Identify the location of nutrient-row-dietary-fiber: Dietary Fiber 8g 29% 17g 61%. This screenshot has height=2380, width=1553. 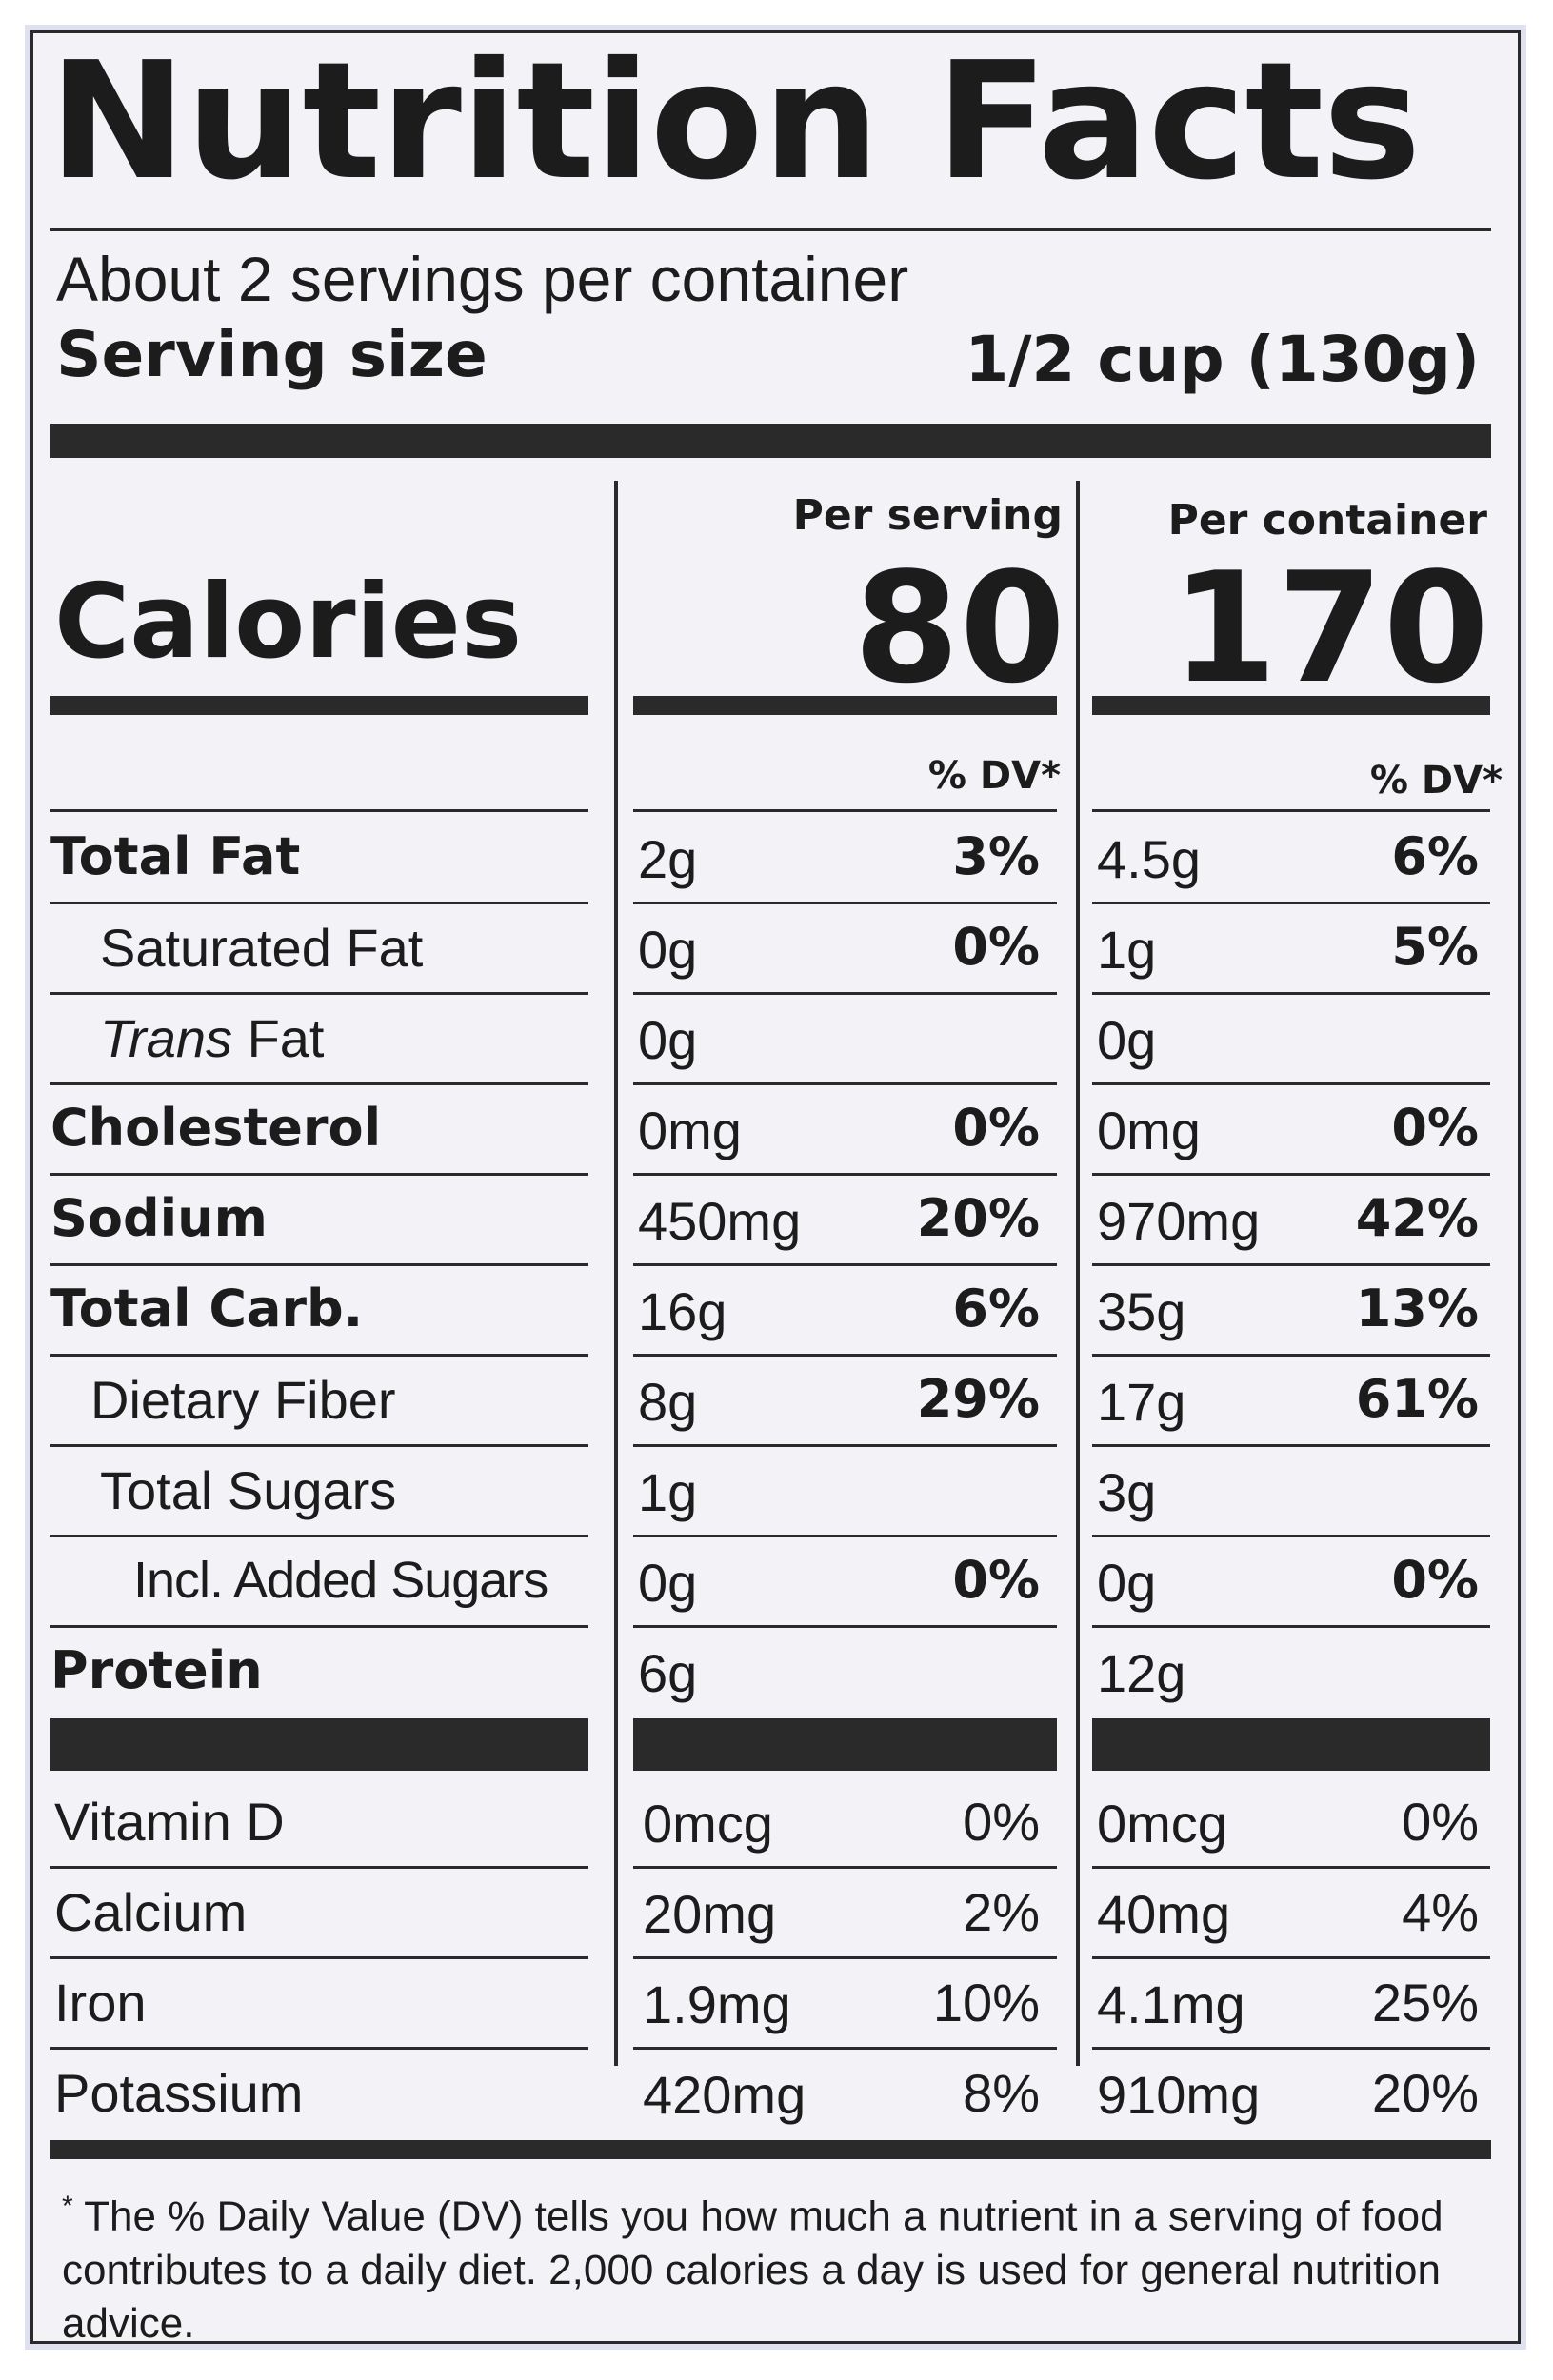
(775, 1402).